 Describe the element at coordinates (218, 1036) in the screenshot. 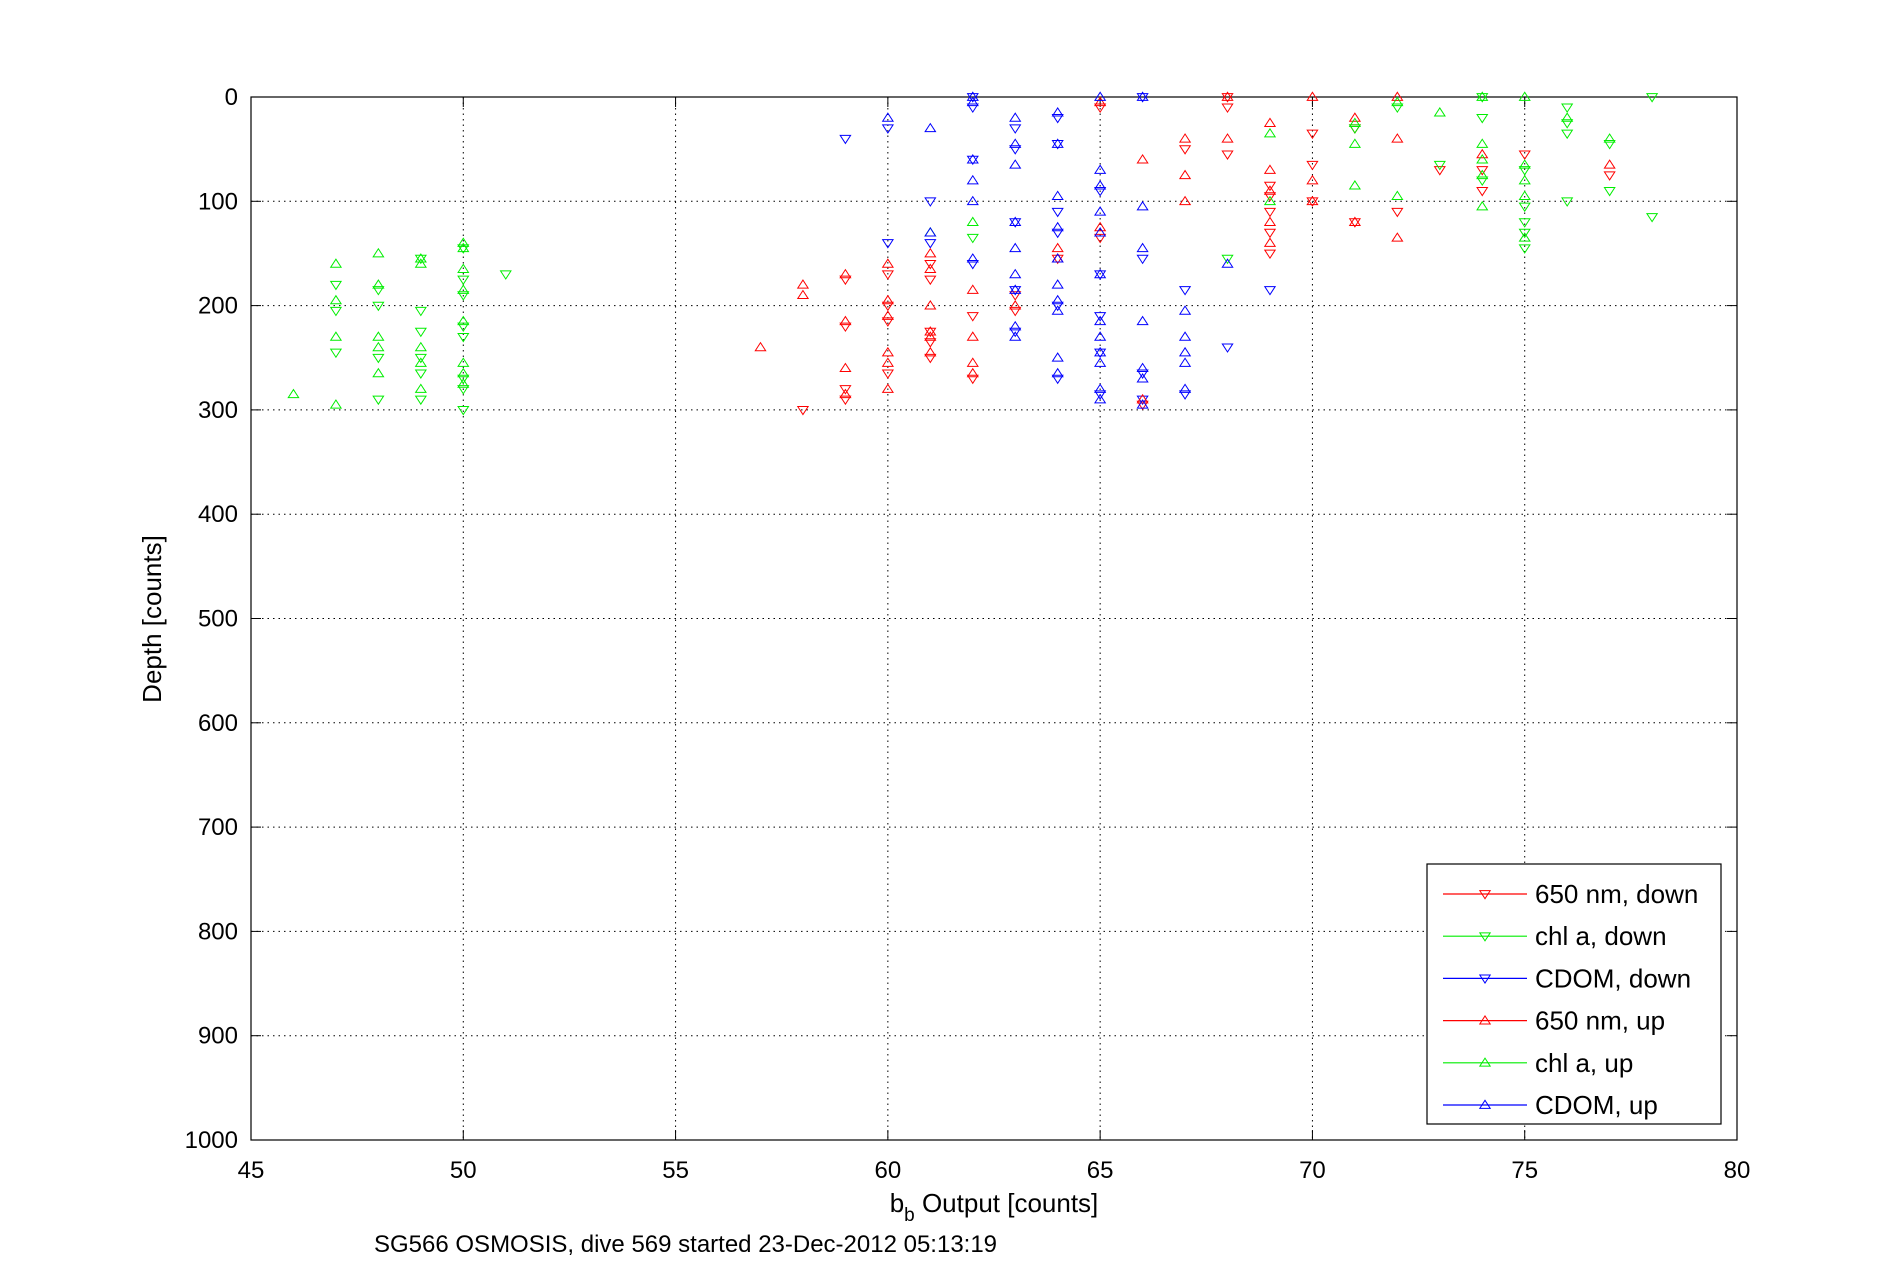

I see `y-tick-label: 900` at that location.